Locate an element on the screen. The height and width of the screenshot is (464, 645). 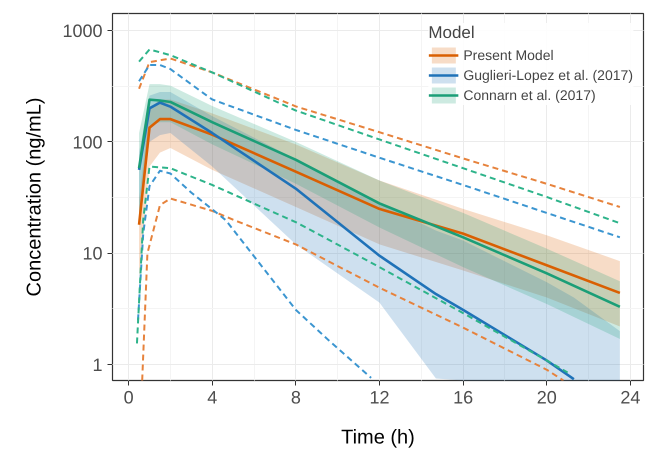
x-tick-label: 16 is located at coordinates (463, 398).